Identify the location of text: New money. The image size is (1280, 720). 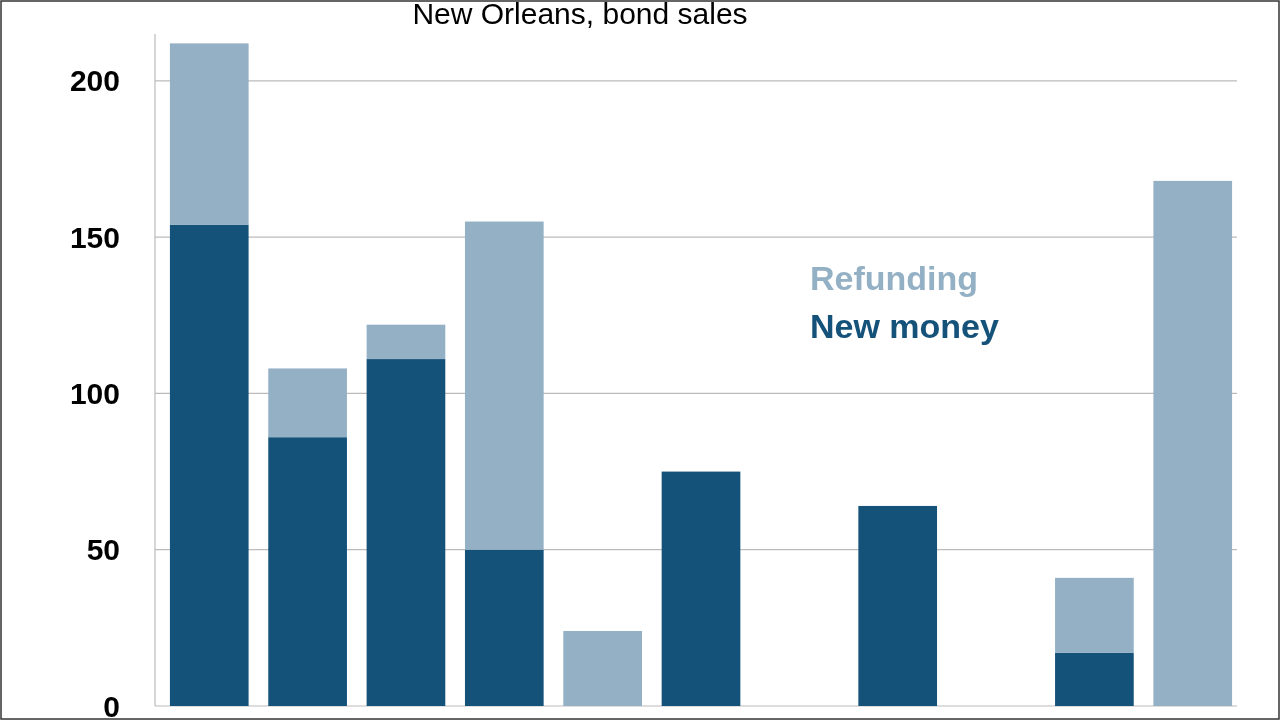
(905, 326).